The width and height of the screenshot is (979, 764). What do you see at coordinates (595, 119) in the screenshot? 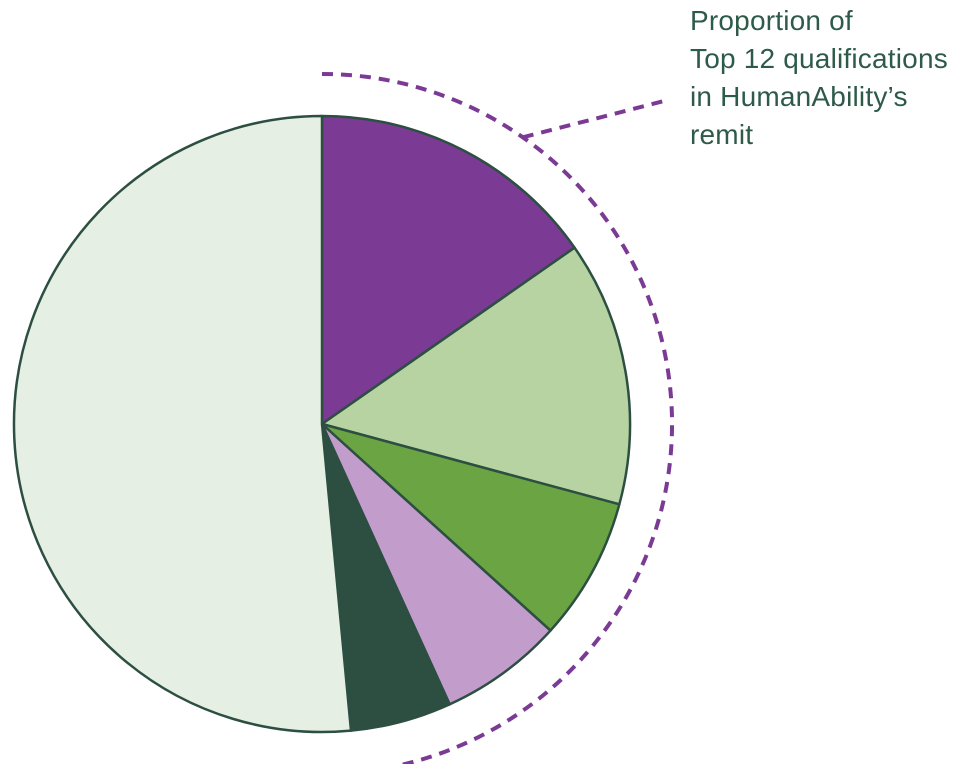
I see `remit-bracket-leader` at bounding box center [595, 119].